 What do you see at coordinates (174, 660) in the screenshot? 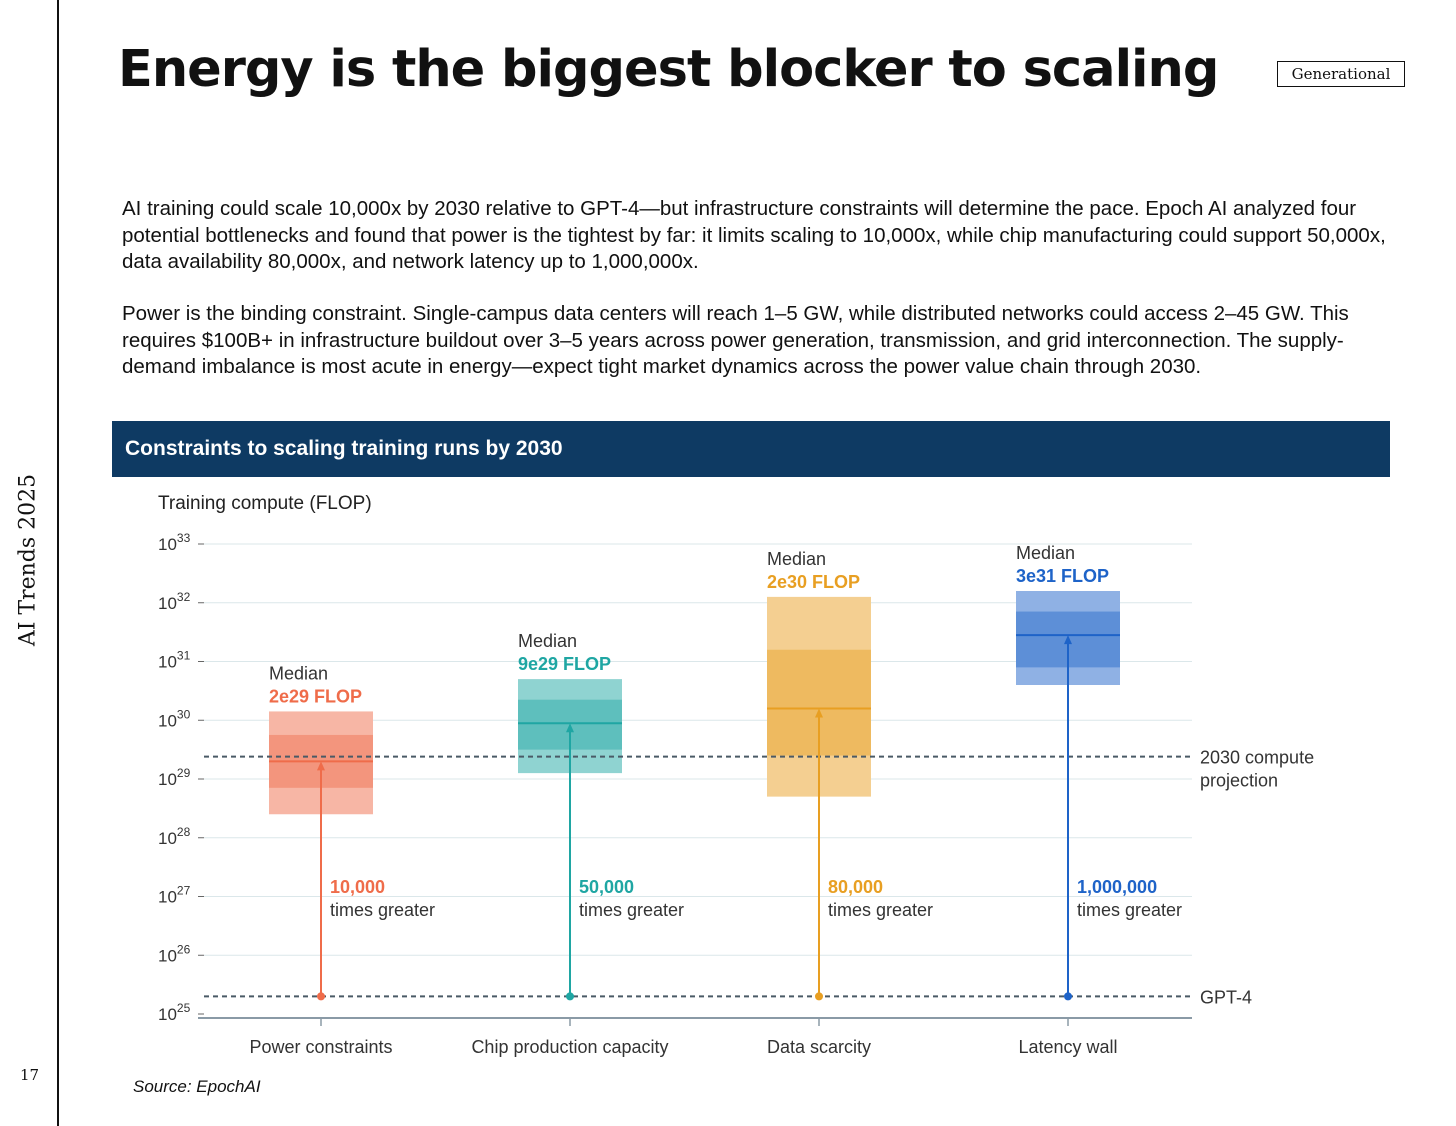
I see `y-tick-label: 1031` at bounding box center [174, 660].